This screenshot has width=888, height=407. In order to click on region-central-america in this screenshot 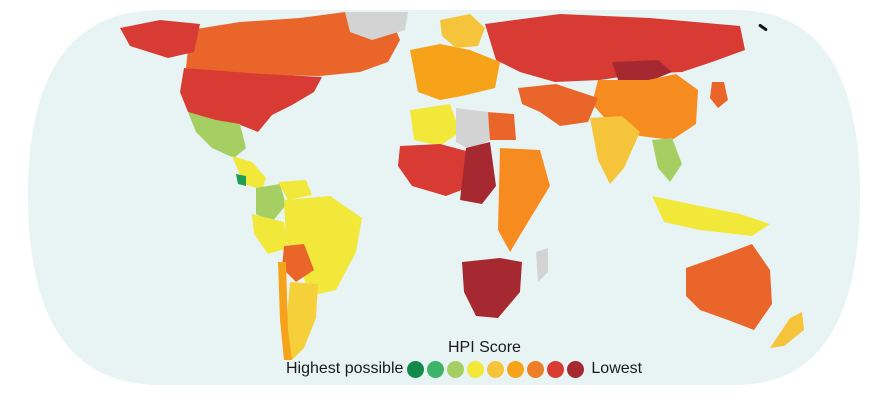, I will do `click(249, 173)`.